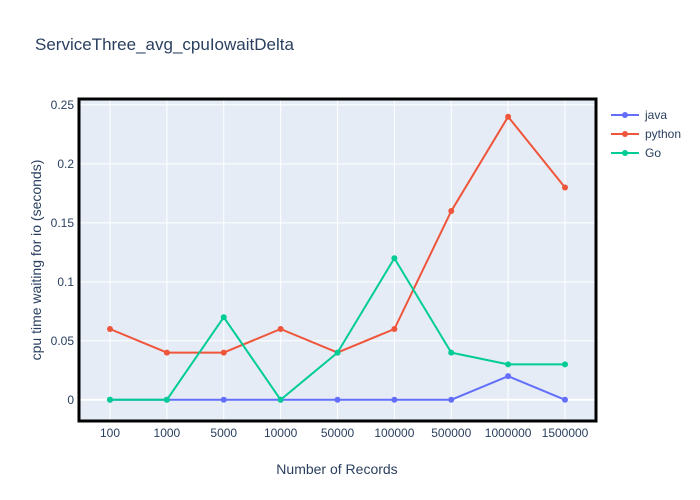 Image resolution: width=700 pixels, height=500 pixels. I want to click on x-tick-label: 100000, so click(394, 433).